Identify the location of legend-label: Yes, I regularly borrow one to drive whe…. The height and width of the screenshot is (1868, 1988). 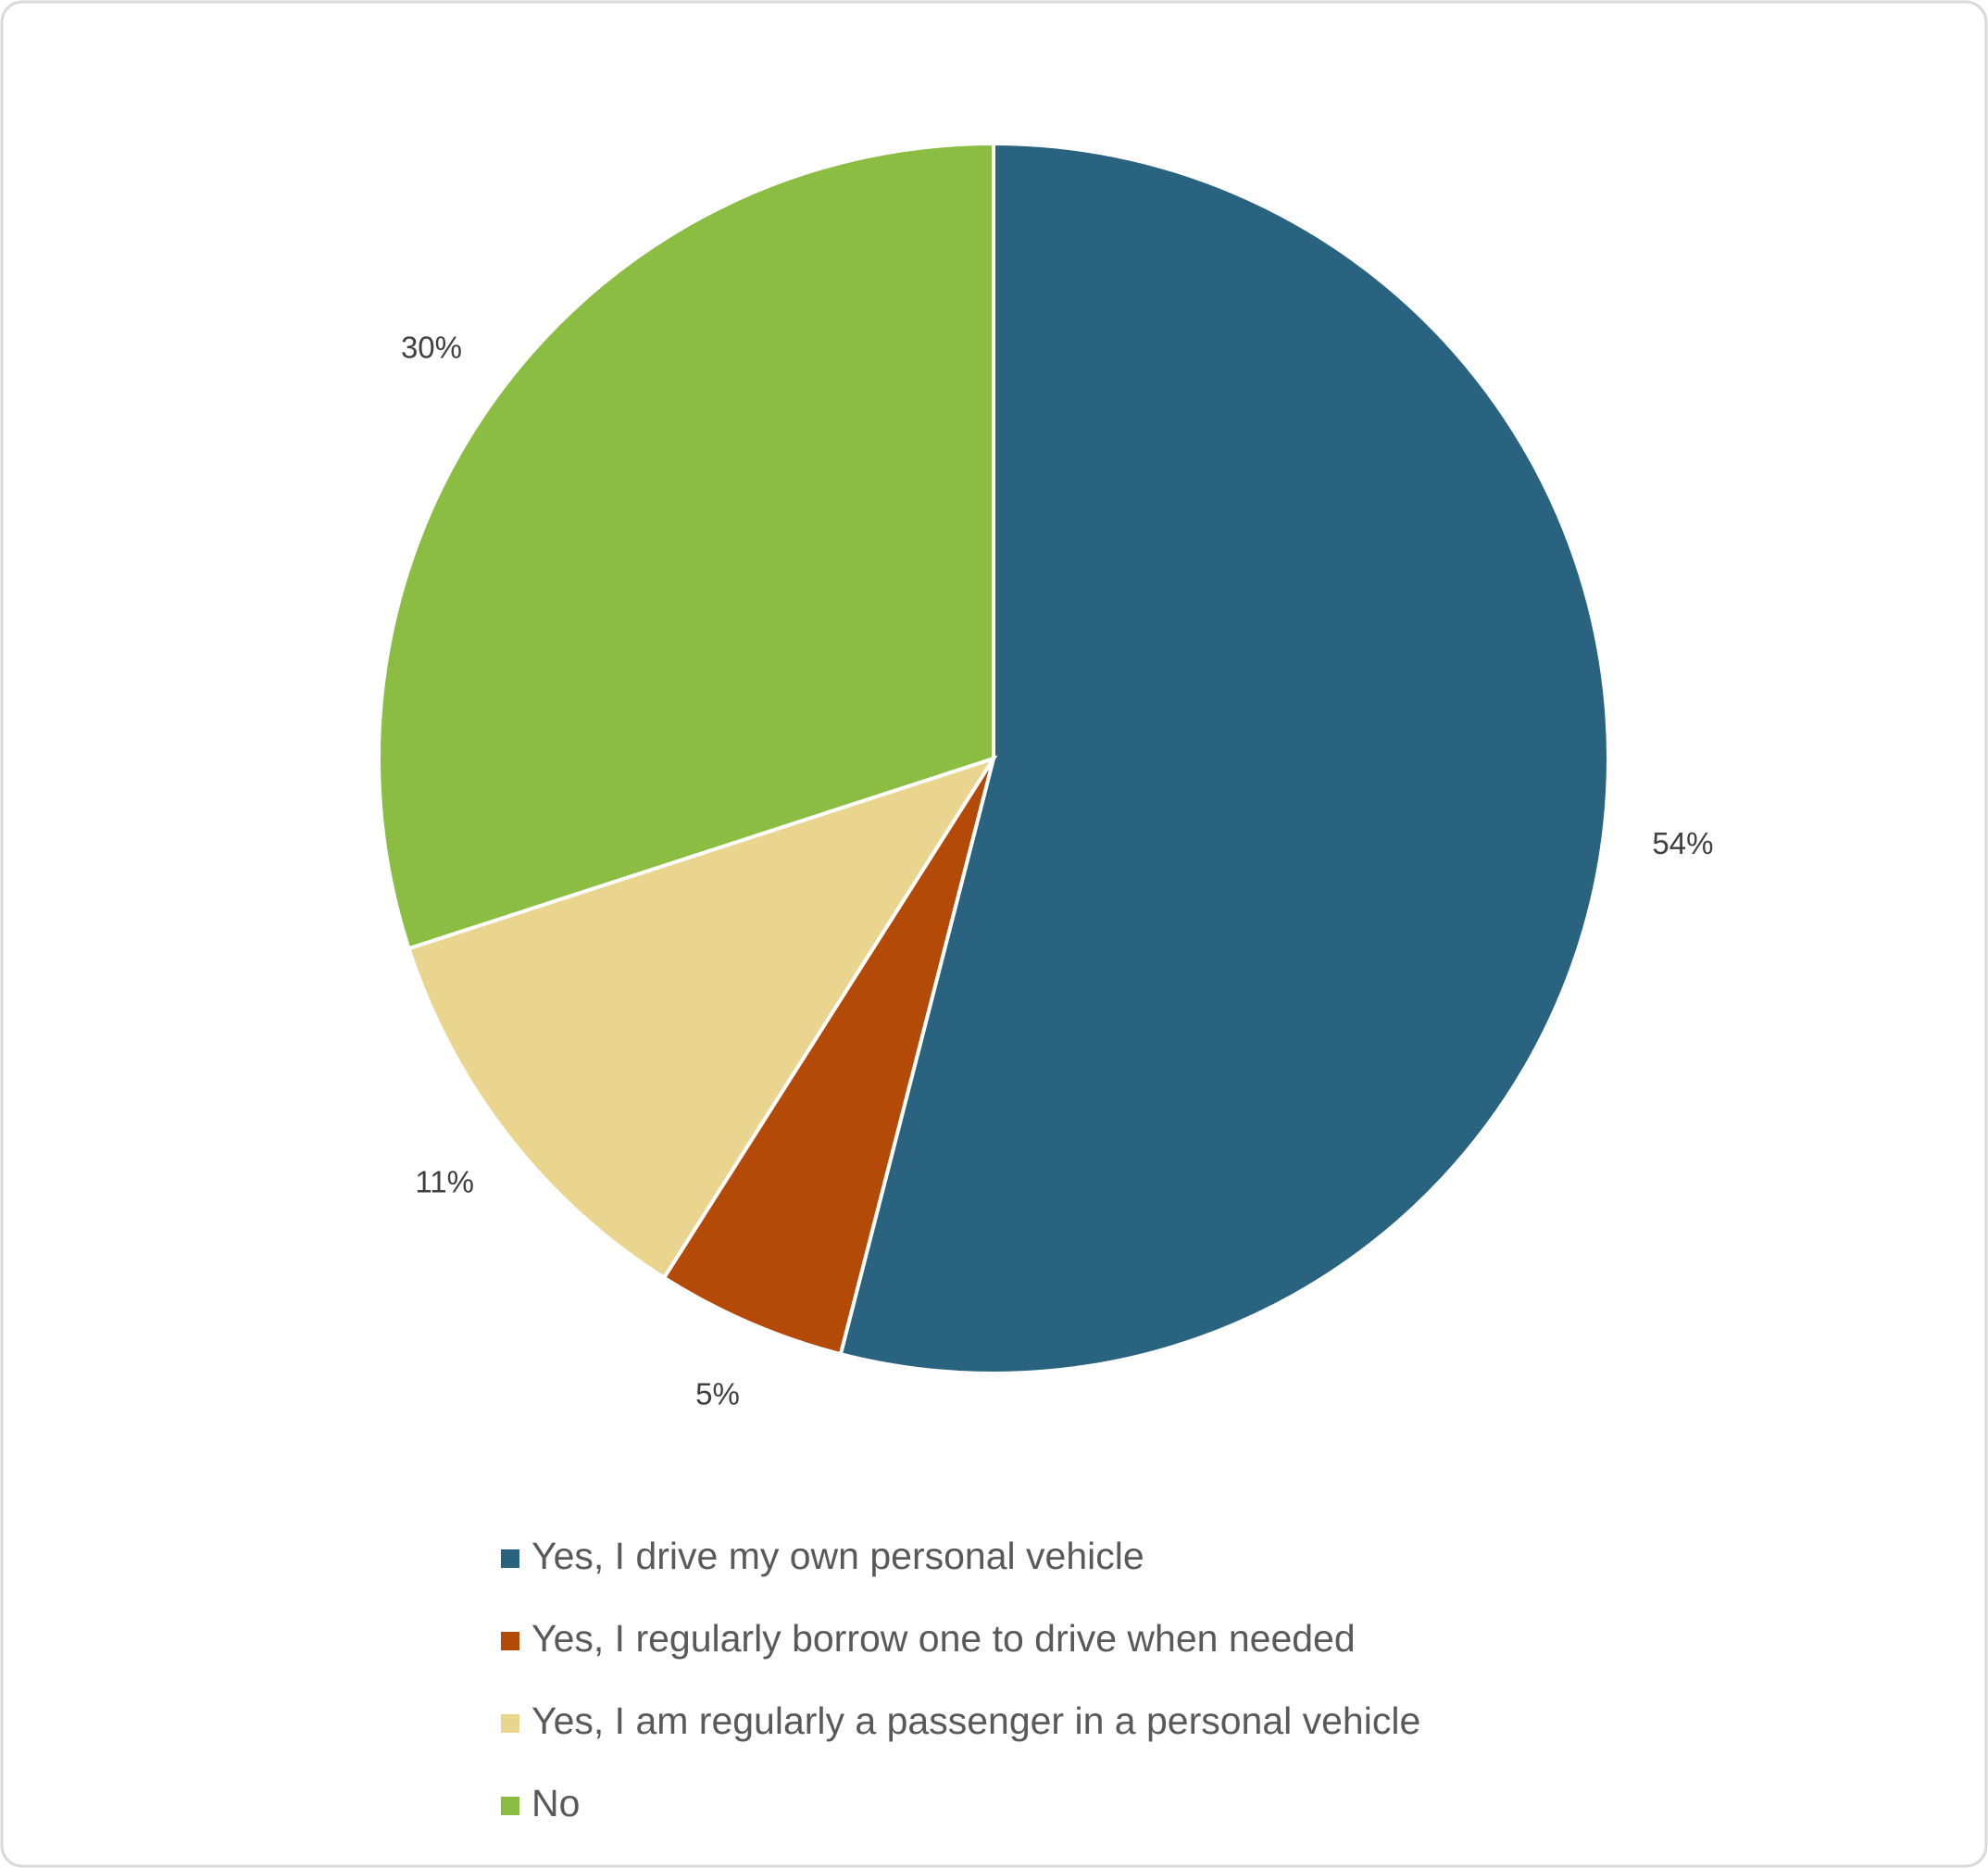
(943, 1639).